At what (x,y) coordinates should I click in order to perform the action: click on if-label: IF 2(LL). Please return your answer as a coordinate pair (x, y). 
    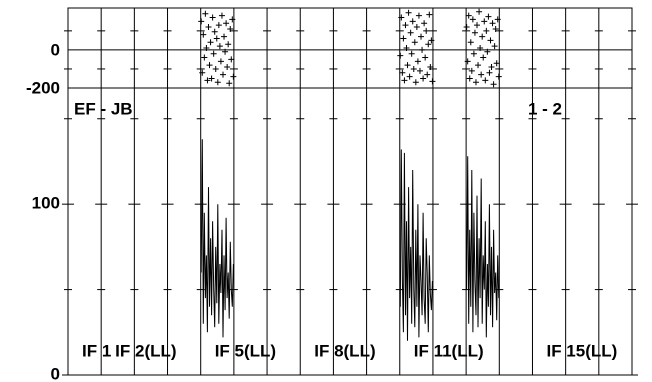
    Looking at the image, I should click on (145, 350).